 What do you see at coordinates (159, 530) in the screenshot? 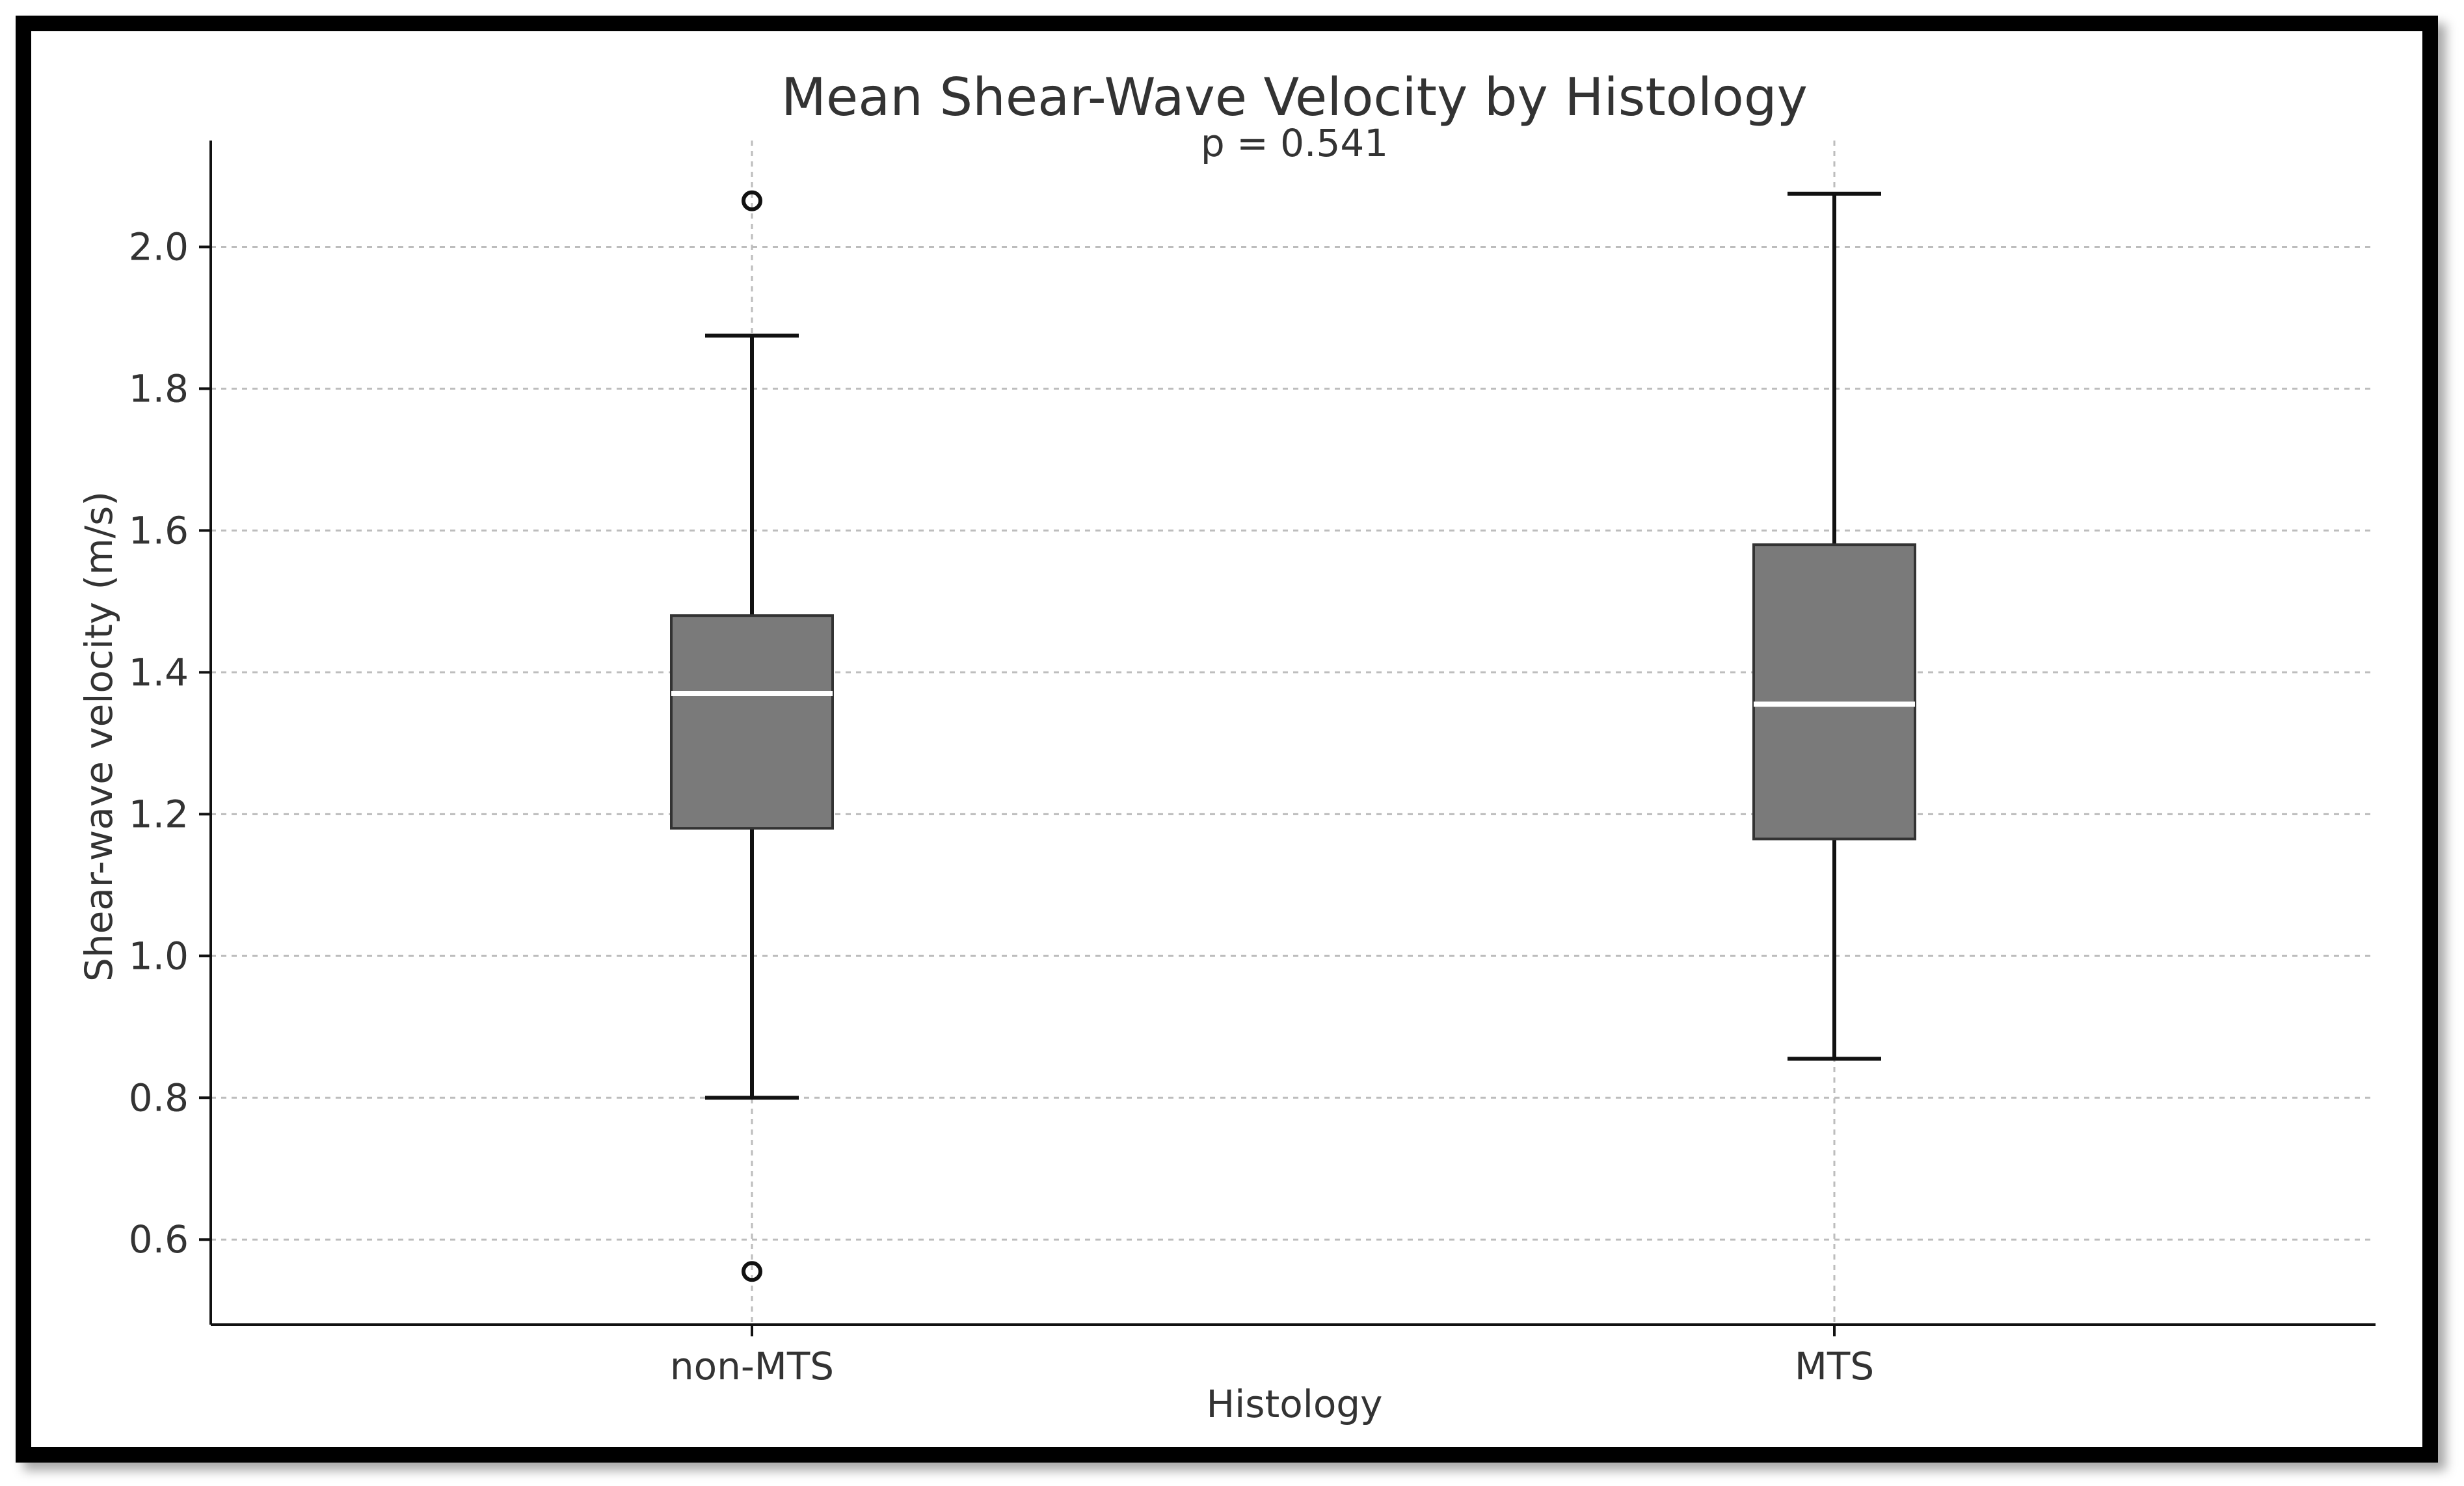
I see `y-tick-label: 1.6` at bounding box center [159, 530].